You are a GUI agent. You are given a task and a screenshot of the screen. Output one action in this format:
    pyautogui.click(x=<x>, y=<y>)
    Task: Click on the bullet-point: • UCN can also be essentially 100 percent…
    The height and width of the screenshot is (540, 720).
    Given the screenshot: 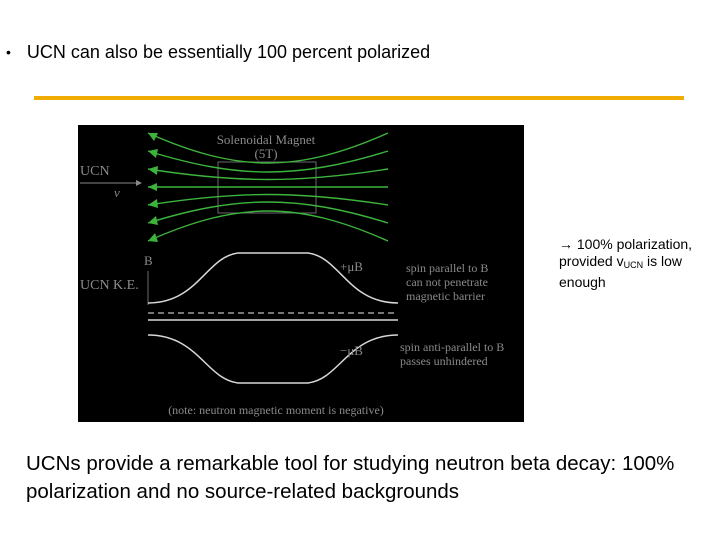 What is the action you would take?
    pyautogui.click(x=218, y=52)
    